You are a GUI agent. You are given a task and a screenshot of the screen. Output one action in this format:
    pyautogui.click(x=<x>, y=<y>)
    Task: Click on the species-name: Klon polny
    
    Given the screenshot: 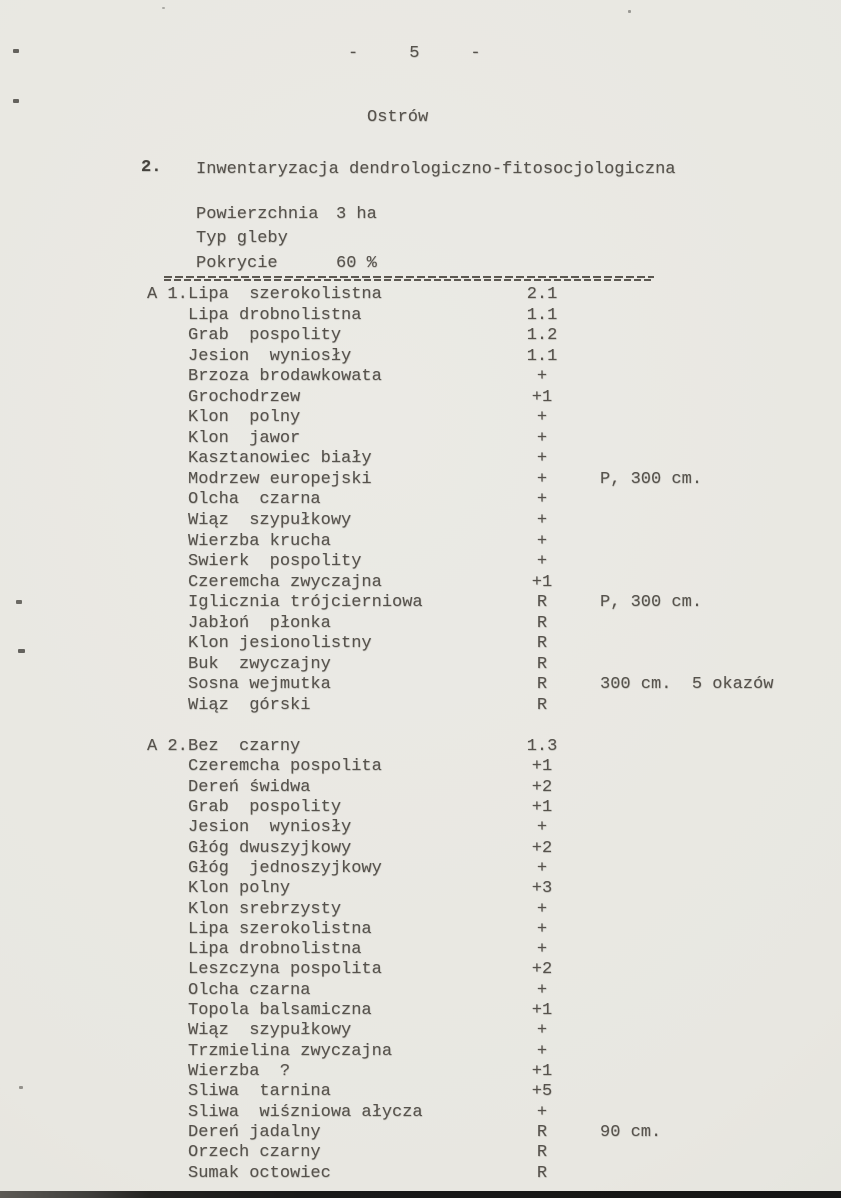 What is the action you would take?
    pyautogui.click(x=239, y=889)
    